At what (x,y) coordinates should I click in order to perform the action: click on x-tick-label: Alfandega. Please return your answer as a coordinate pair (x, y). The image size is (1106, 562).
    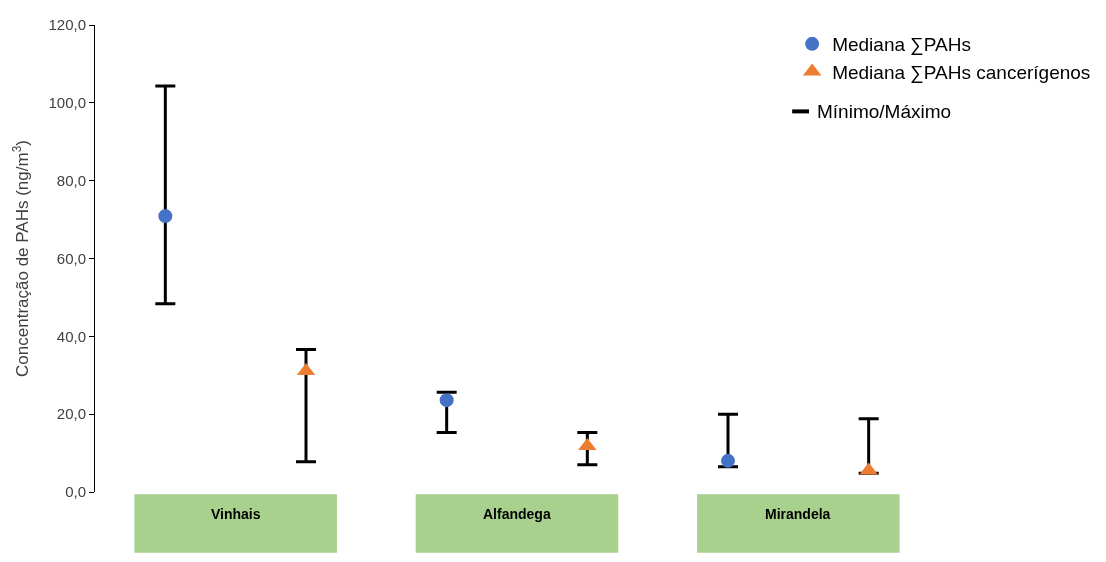
    Looking at the image, I should click on (517, 514).